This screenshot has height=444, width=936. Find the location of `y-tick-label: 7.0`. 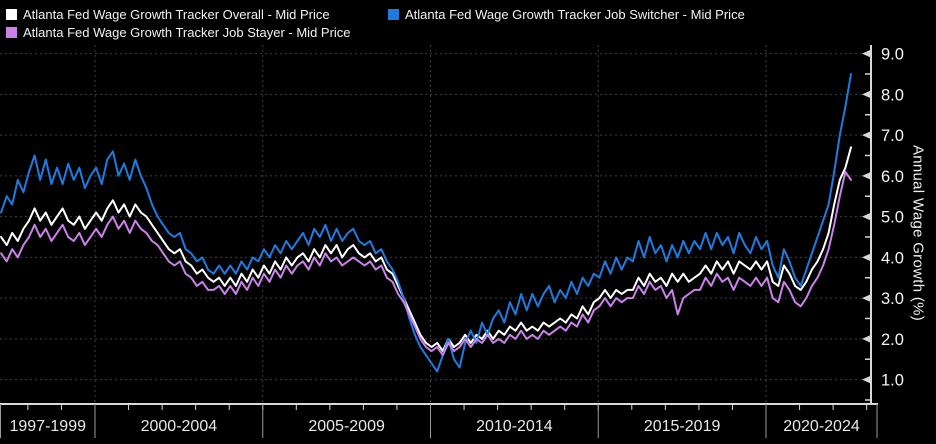

y-tick-label: 7.0 is located at coordinates (892, 136).